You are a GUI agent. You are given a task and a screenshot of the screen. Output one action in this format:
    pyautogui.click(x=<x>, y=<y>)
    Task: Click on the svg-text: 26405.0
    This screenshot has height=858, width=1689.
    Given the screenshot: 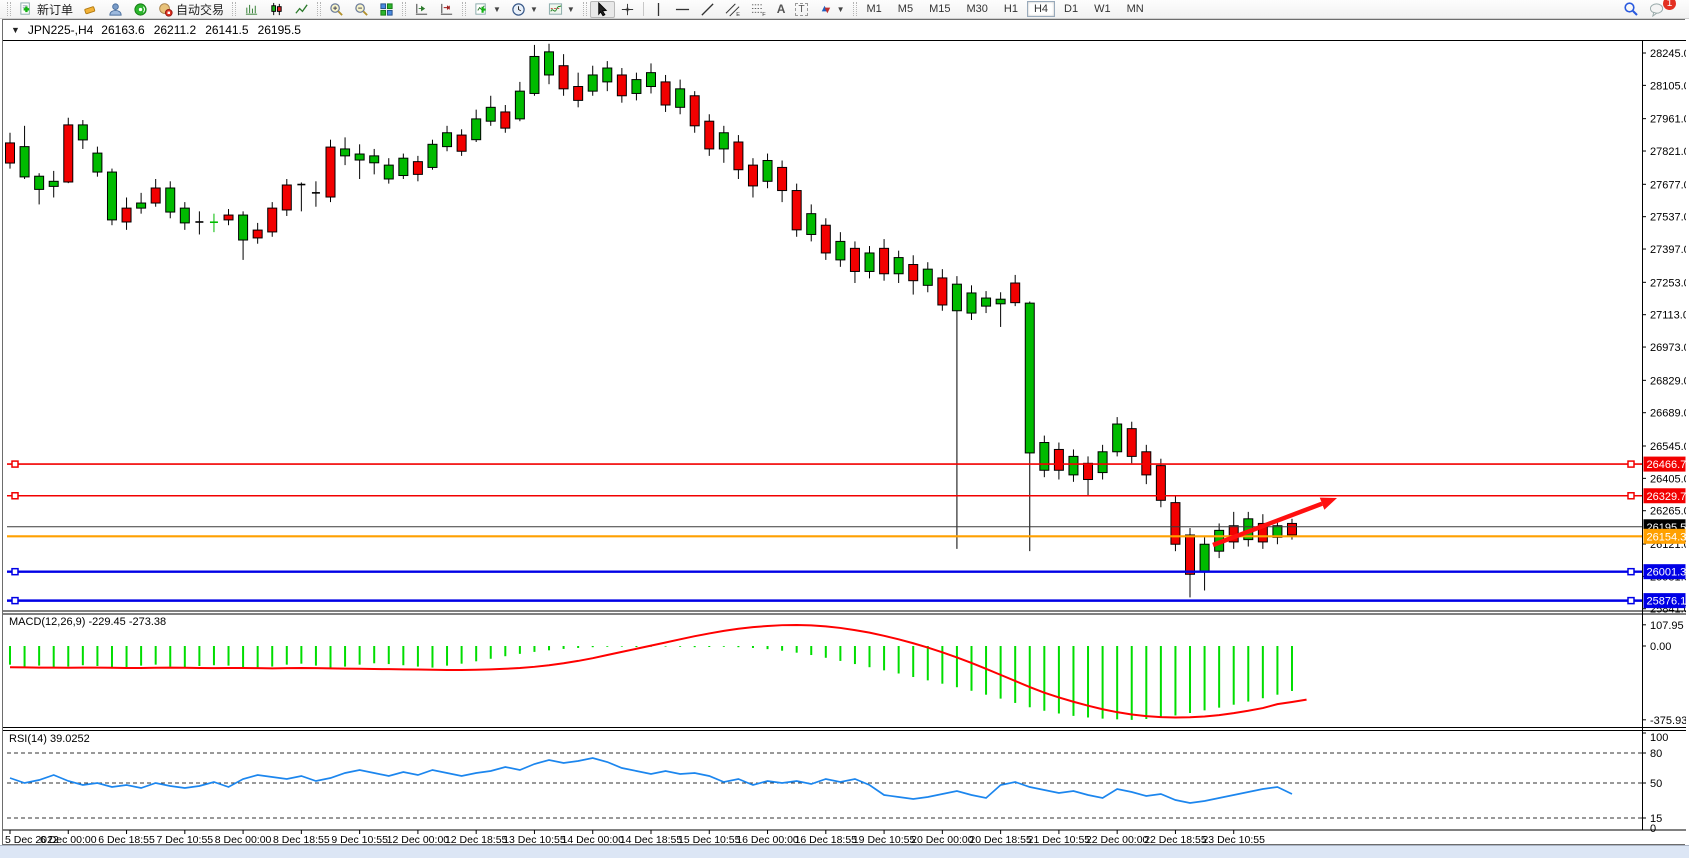 What is the action you would take?
    pyautogui.click(x=1668, y=479)
    